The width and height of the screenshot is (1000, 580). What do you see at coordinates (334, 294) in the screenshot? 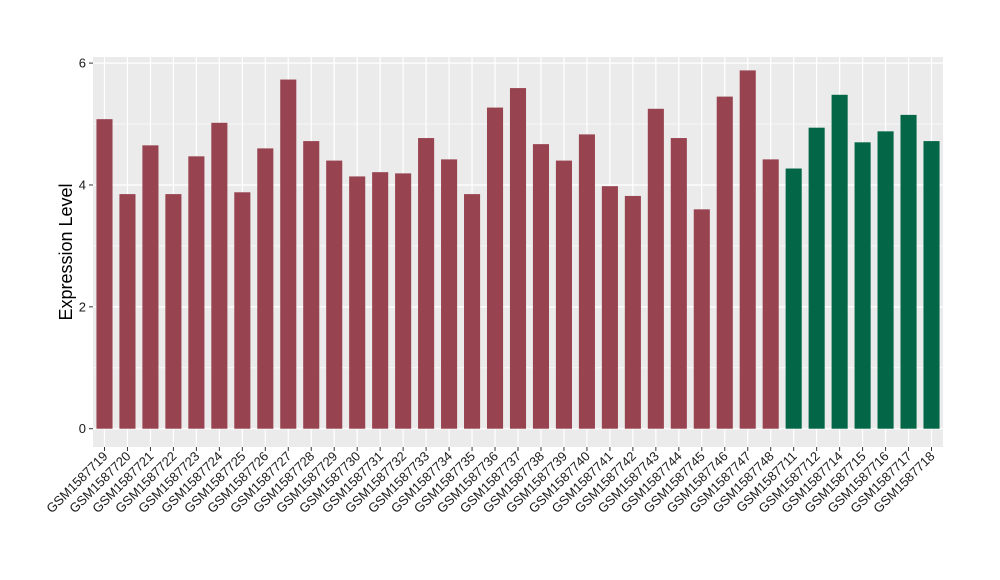
I see `bar-GSM1587729` at bounding box center [334, 294].